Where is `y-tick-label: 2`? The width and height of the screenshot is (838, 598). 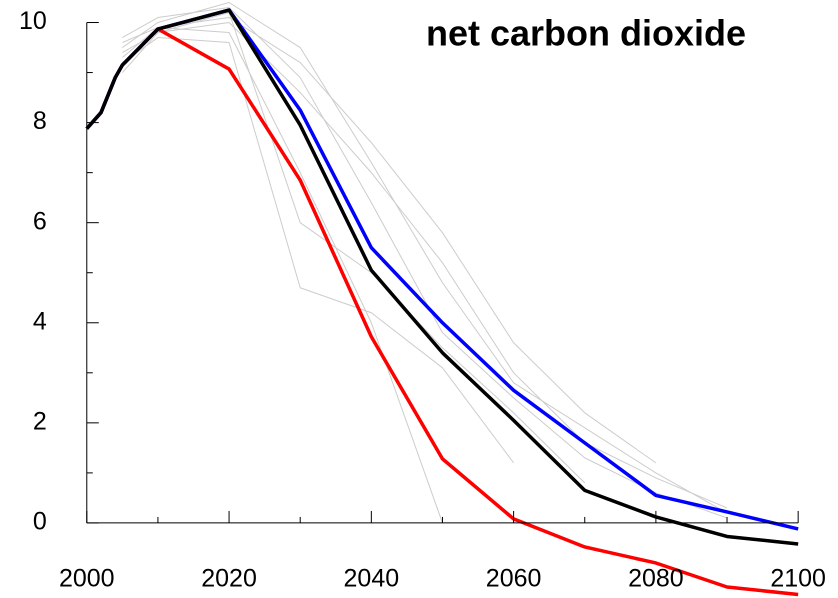
y-tick-label: 2 is located at coordinates (40, 421).